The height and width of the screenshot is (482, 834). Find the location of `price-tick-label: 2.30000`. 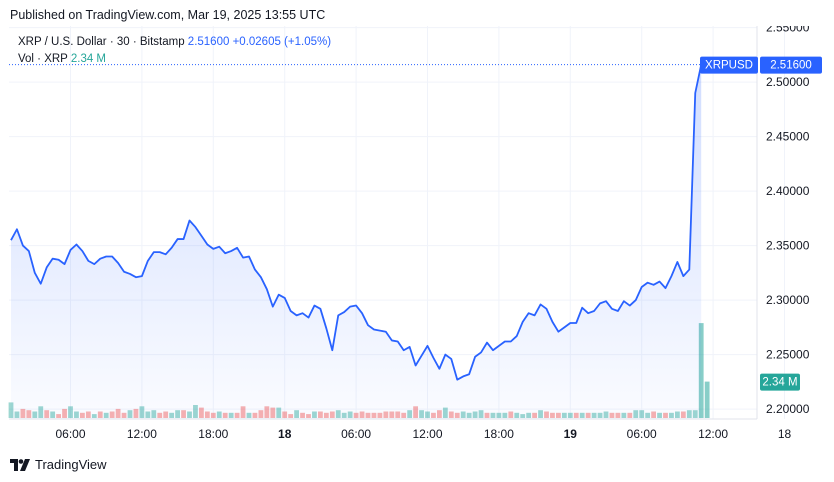

price-tick-label: 2.30000 is located at coordinates (788, 300).